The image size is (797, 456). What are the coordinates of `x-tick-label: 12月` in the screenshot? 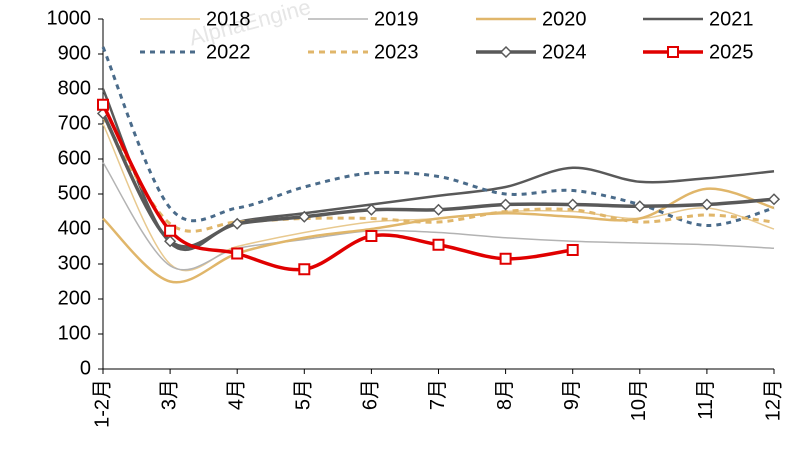 It's located at (773, 400).